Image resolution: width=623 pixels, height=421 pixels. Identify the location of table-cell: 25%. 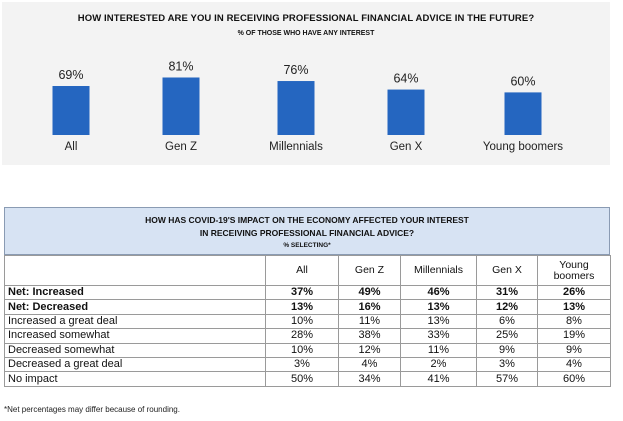
(507, 336).